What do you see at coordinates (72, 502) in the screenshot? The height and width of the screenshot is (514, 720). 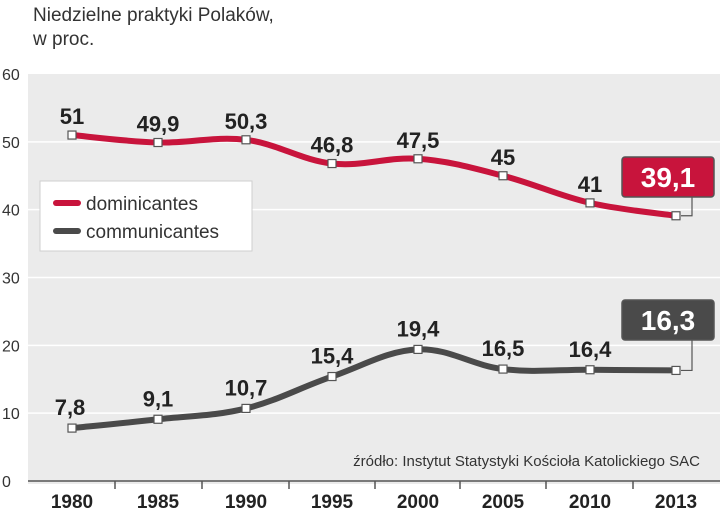 I see `x-tick-label: 1980` at bounding box center [72, 502].